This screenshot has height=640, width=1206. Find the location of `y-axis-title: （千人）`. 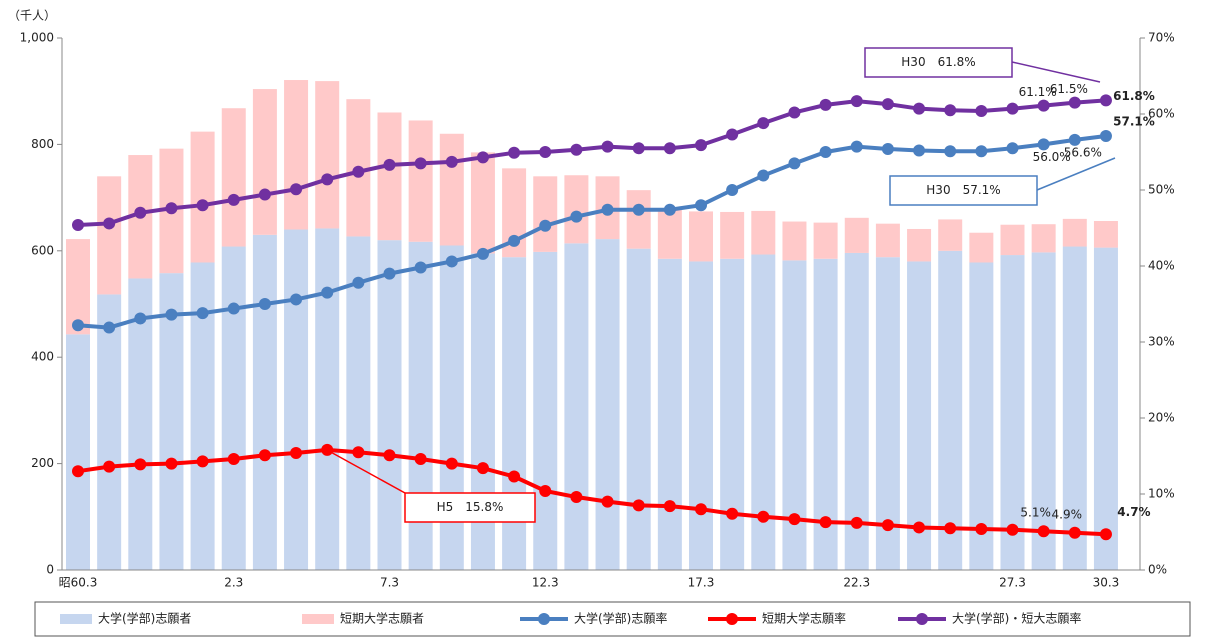

y-axis-title: （千人） is located at coordinates (32, 16).